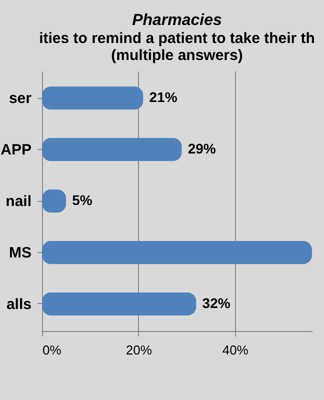 This screenshot has width=324, height=400. Describe the element at coordinates (163, 97) in the screenshot. I see `data-label: 21%` at that location.